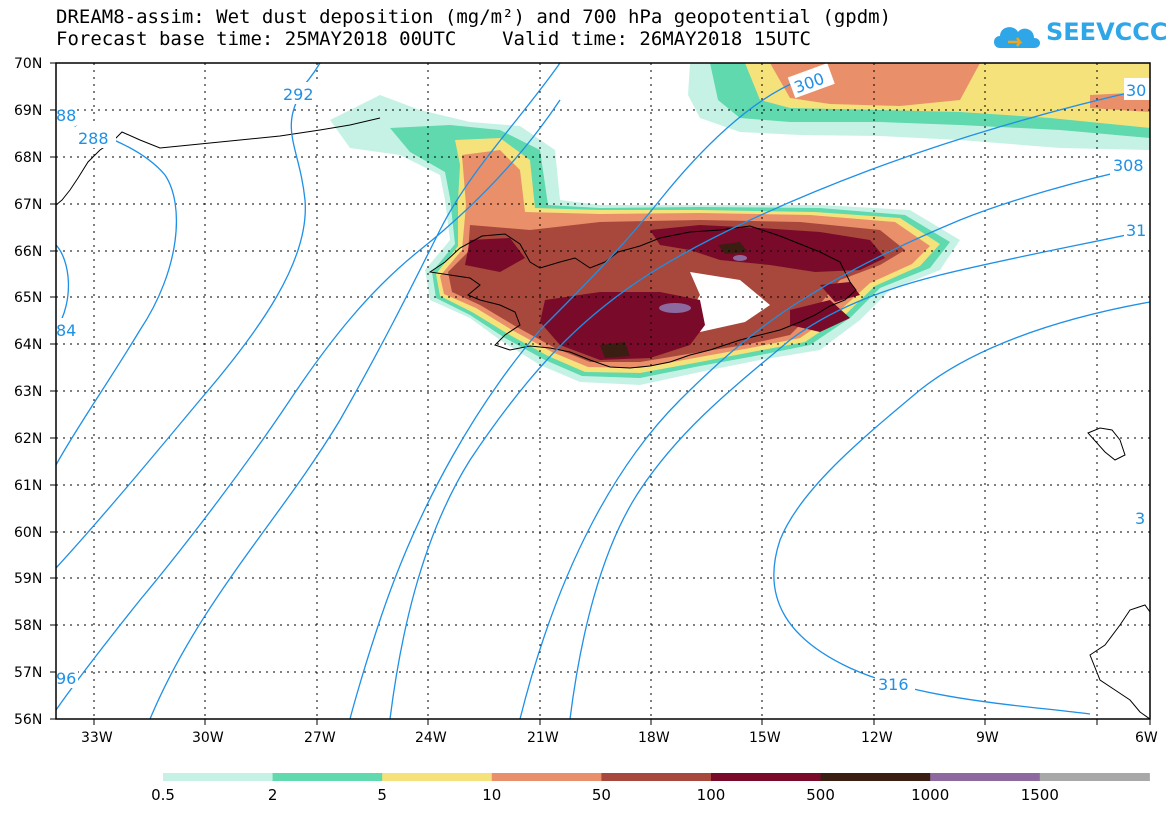  Describe the element at coordinates (893, 684) in the screenshot. I see `contour-label-316: 316` at that location.